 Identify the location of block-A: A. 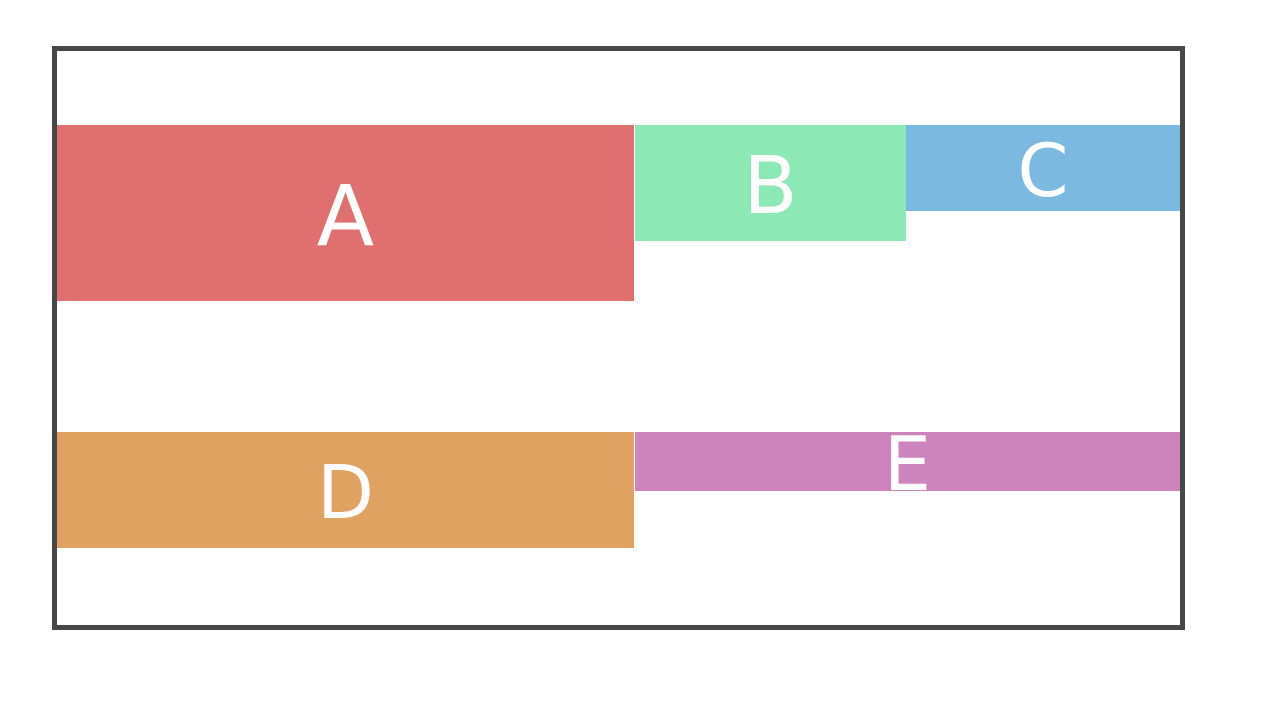
(345, 213).